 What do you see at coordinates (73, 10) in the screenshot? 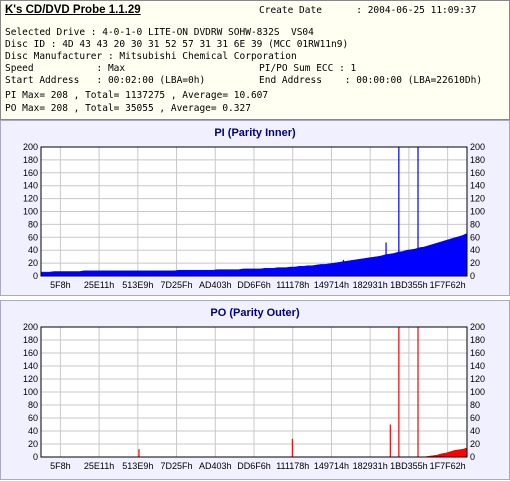
I see `app-title: K's CD/DVD Probe 1.1.29` at bounding box center [73, 10].